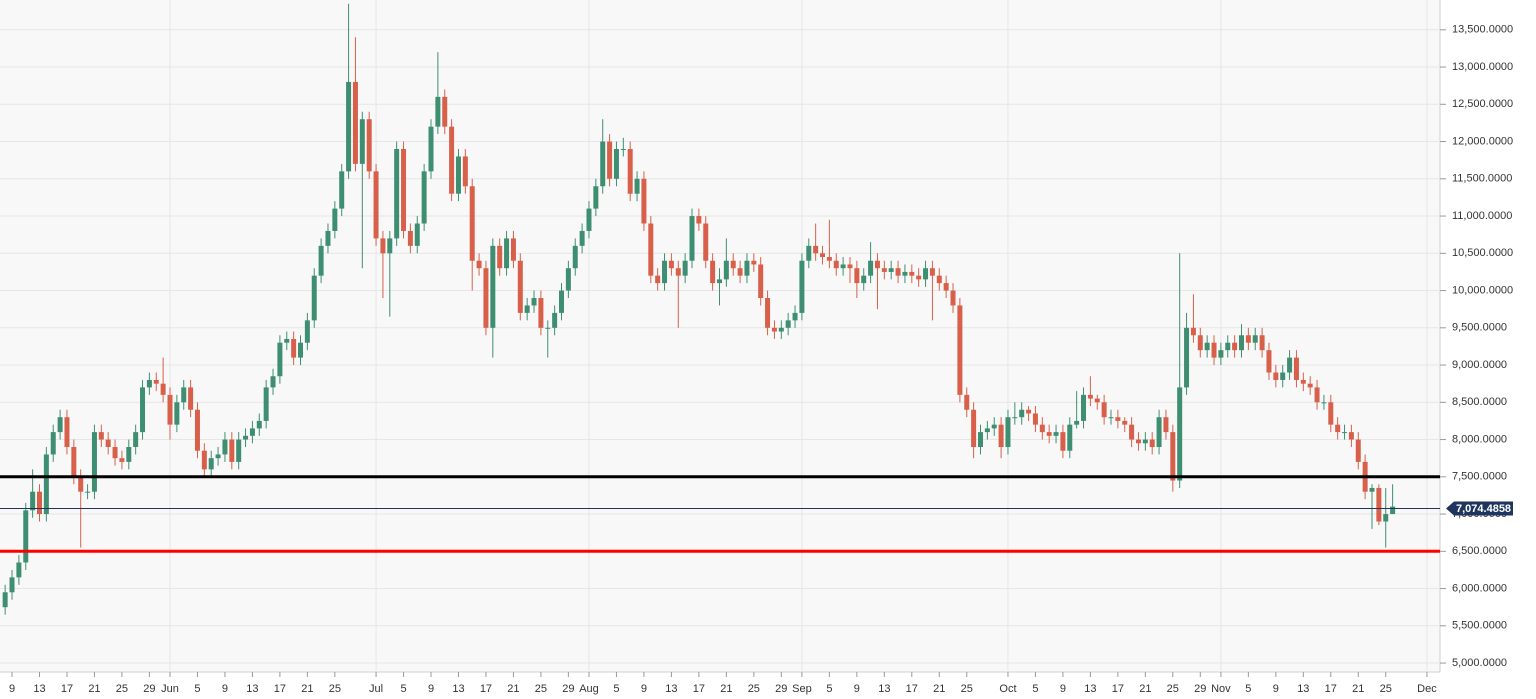 Image resolution: width=1536 pixels, height=699 pixels. What do you see at coordinates (1479, 508) in the screenshot?
I see `last-price-box` at bounding box center [1479, 508].